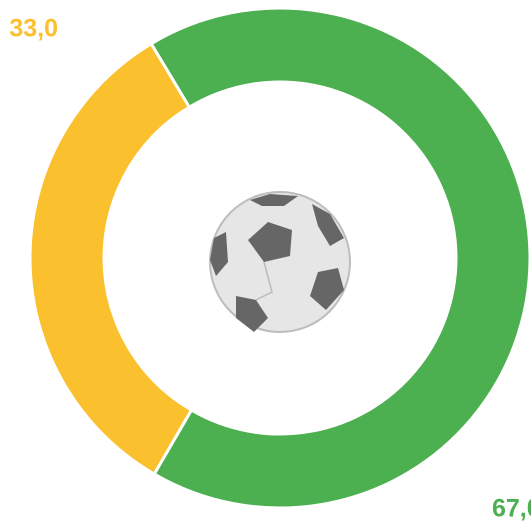  Describe the element at coordinates (33, 29) in the screenshot. I see `data-label: 33,0` at that location.